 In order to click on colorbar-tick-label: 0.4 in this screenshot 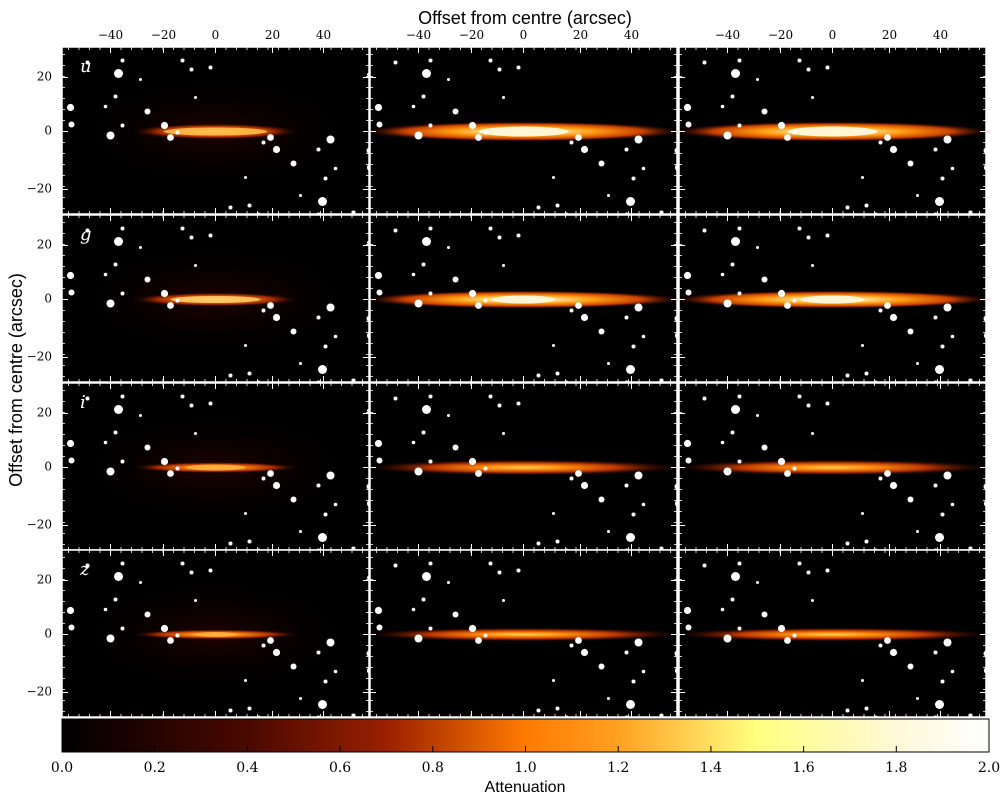, I will do `click(247, 768)`.